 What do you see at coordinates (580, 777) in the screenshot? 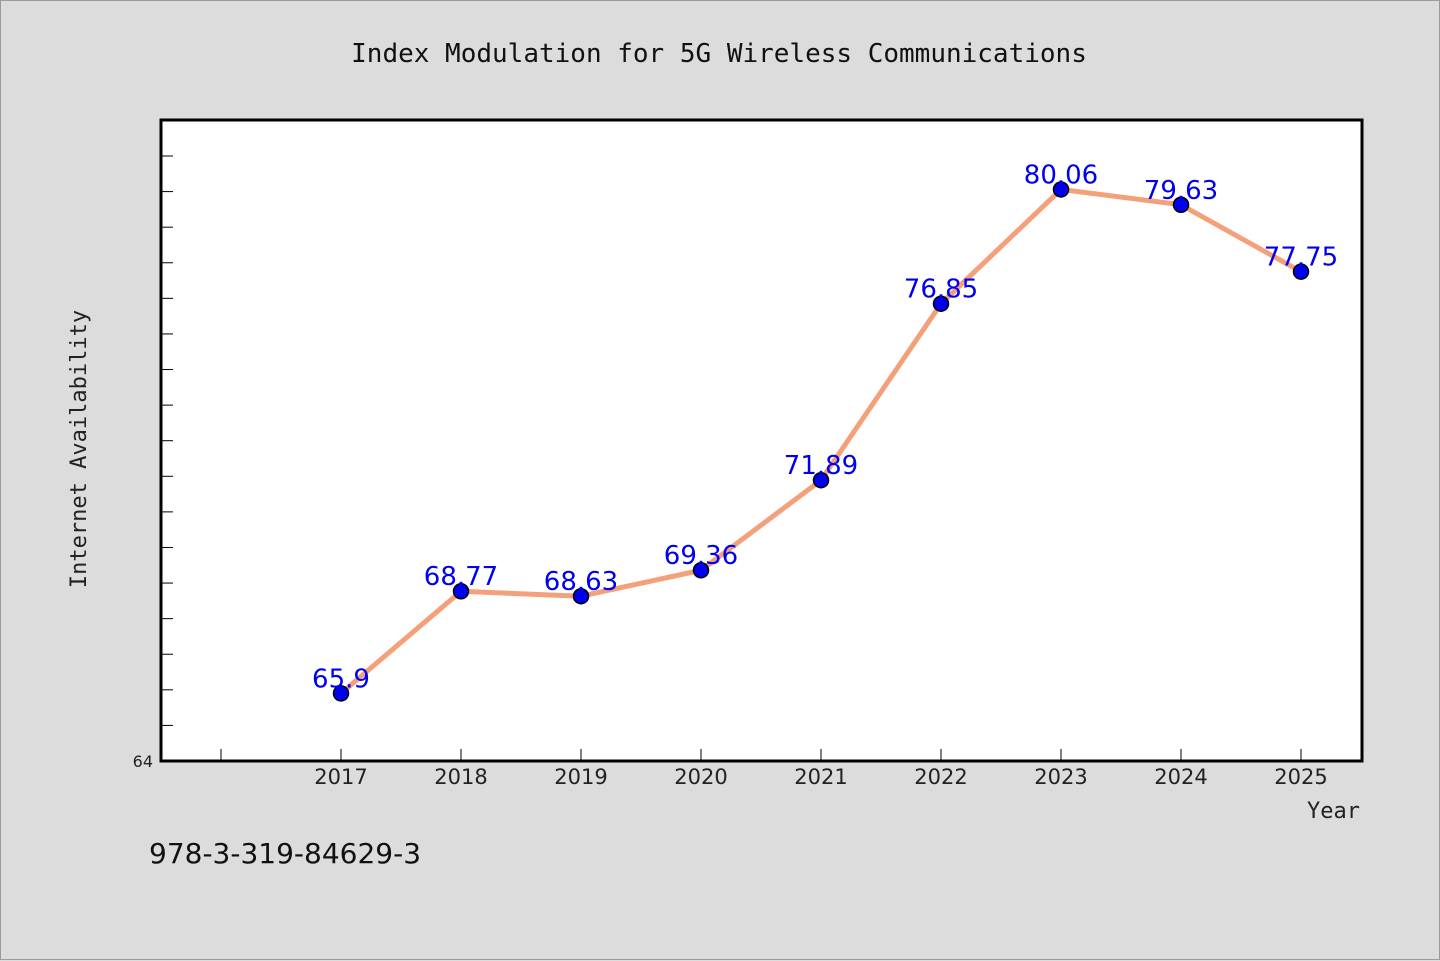
I see `x-tick-label: 2019` at bounding box center [580, 777].